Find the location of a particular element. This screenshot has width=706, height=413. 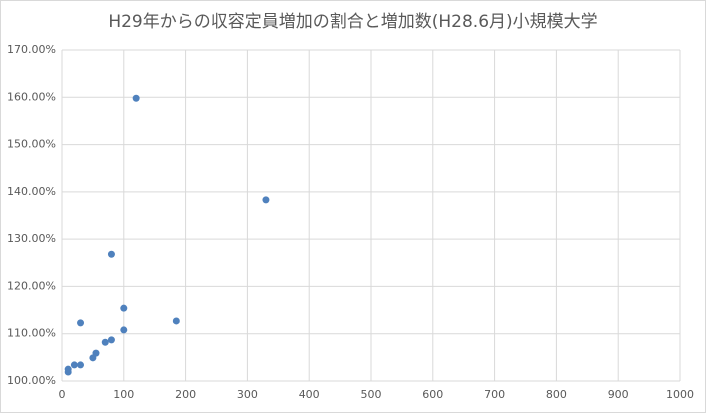

y-tick-label: 120.00% is located at coordinates (31, 285).